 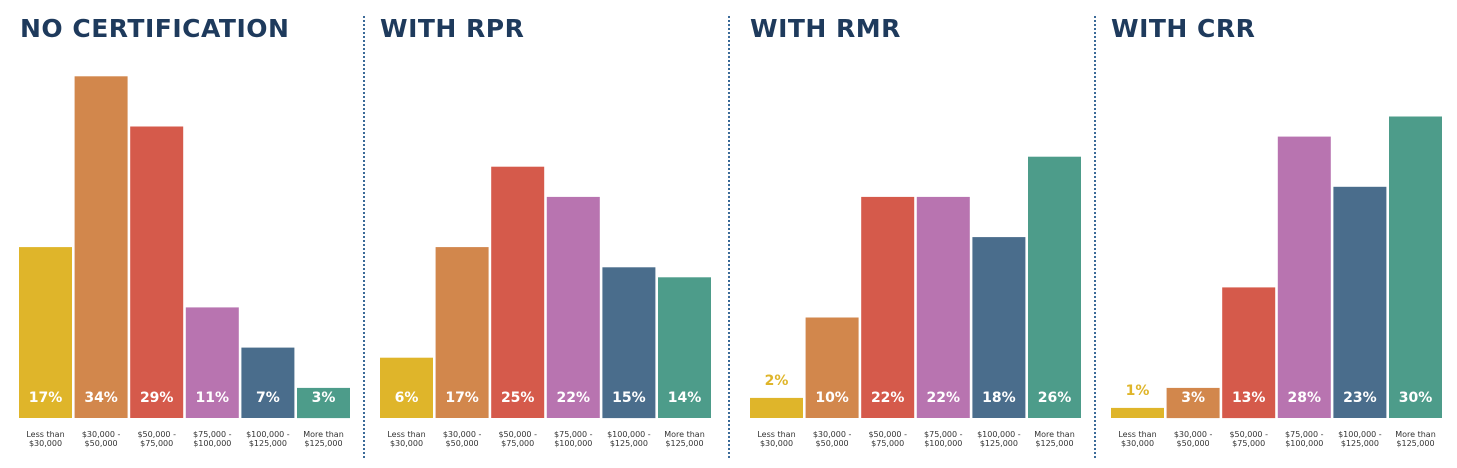 I want to click on value-label-with-rpr-5: 14%, so click(x=685, y=398).